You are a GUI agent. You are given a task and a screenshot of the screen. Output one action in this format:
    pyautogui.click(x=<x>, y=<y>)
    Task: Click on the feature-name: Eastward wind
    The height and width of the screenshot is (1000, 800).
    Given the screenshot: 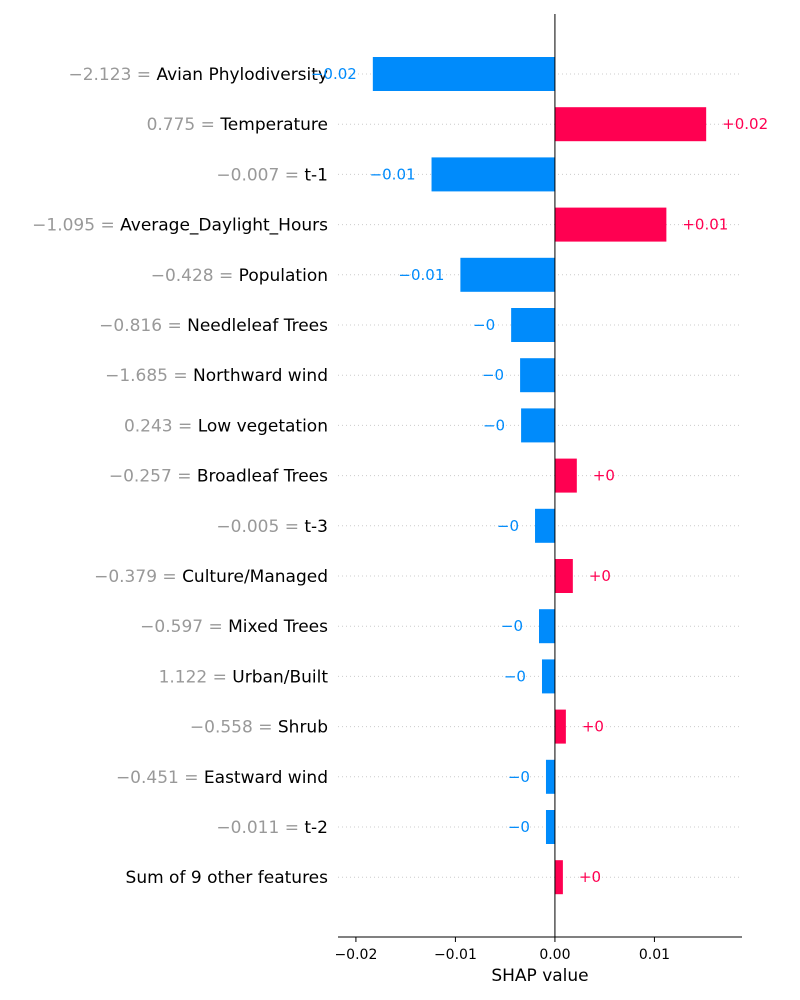 What is the action you would take?
    pyautogui.click(x=266, y=778)
    